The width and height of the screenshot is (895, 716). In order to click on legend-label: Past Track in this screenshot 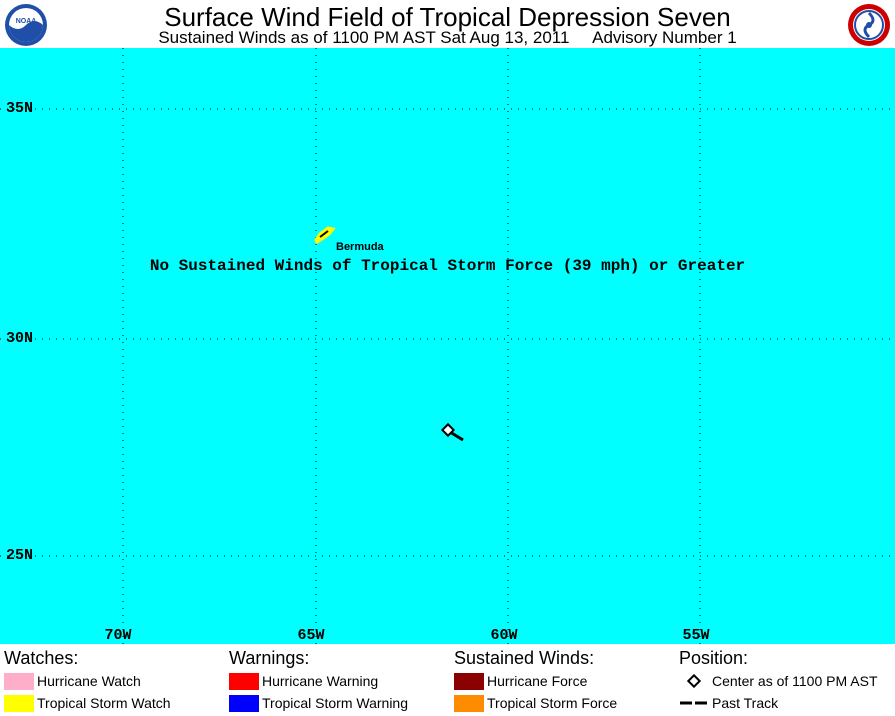, I will do `click(745, 703)`.